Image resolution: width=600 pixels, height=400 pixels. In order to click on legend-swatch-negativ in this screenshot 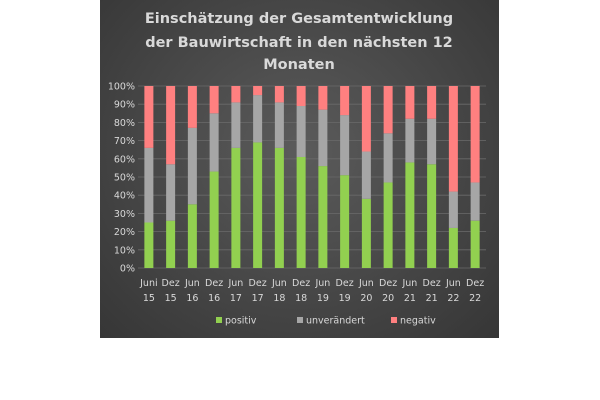, I will do `click(394, 320)`.